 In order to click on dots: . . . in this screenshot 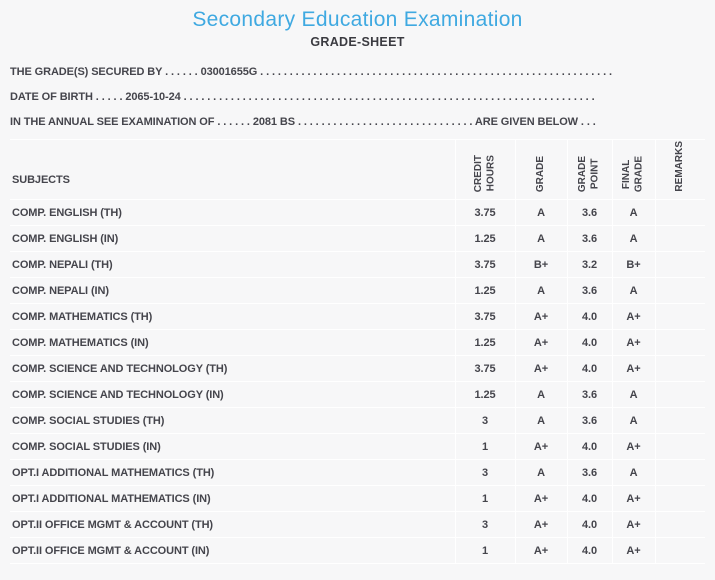, I will do `click(588, 122)`.